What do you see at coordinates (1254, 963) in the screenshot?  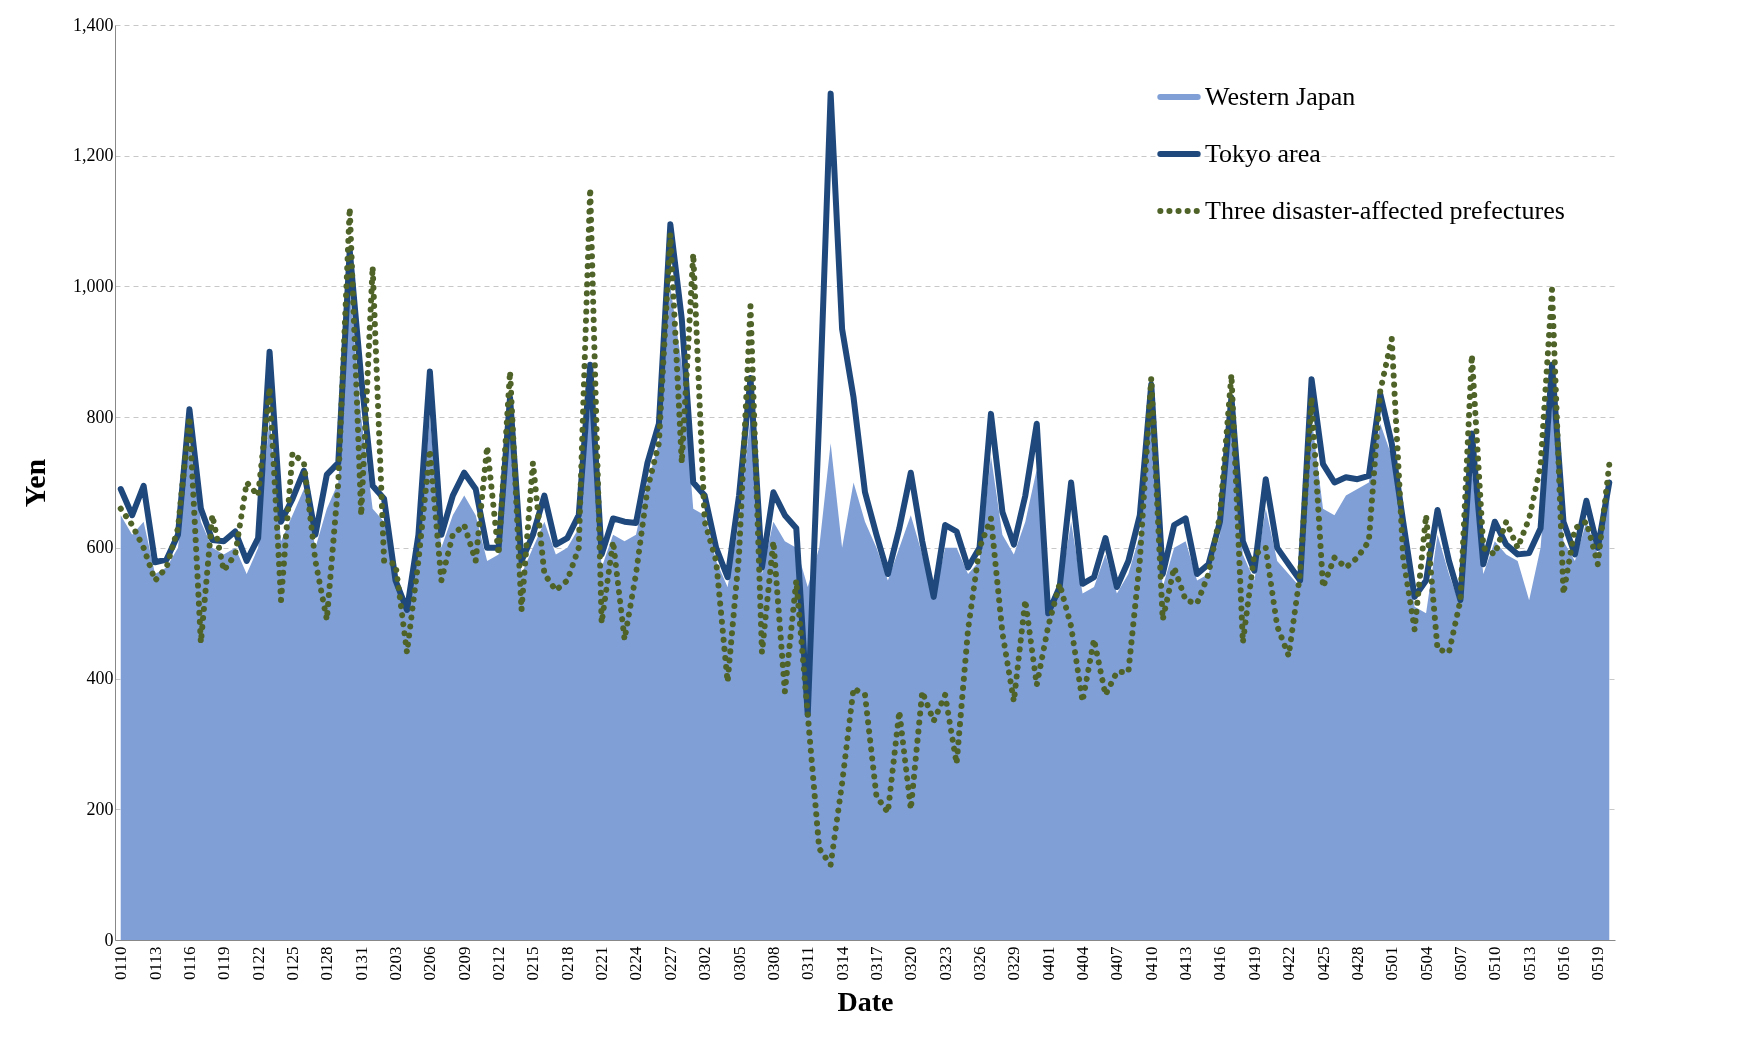 I see `x-tick-label: 0419` at bounding box center [1254, 963].